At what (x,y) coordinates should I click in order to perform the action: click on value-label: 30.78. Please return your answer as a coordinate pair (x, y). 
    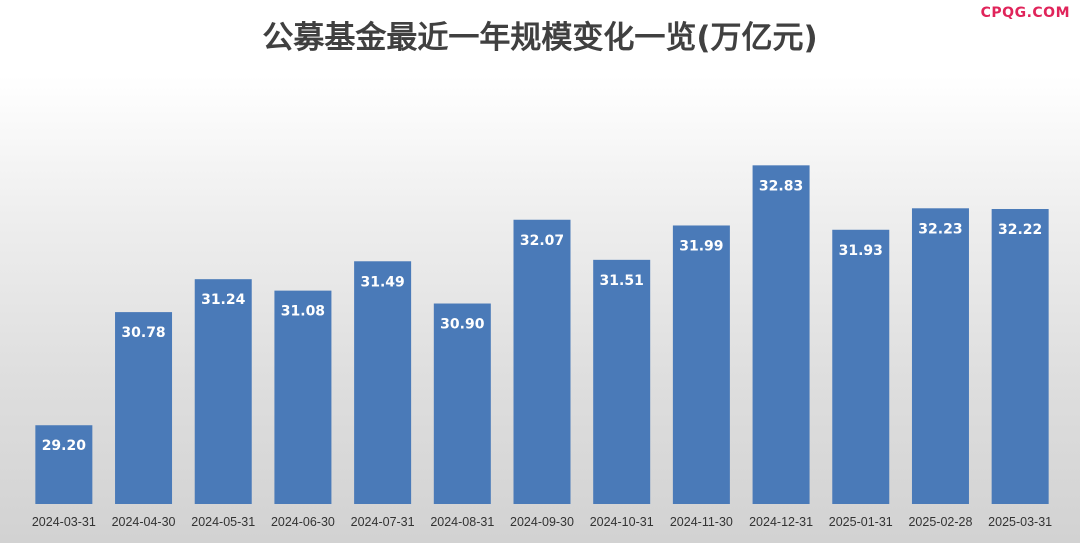
    Looking at the image, I should click on (143, 333).